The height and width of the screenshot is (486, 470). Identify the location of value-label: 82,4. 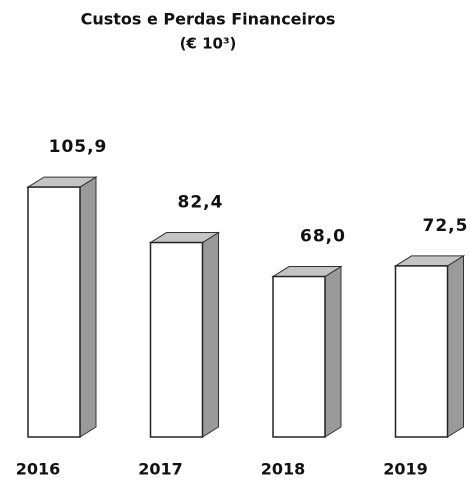
(201, 203).